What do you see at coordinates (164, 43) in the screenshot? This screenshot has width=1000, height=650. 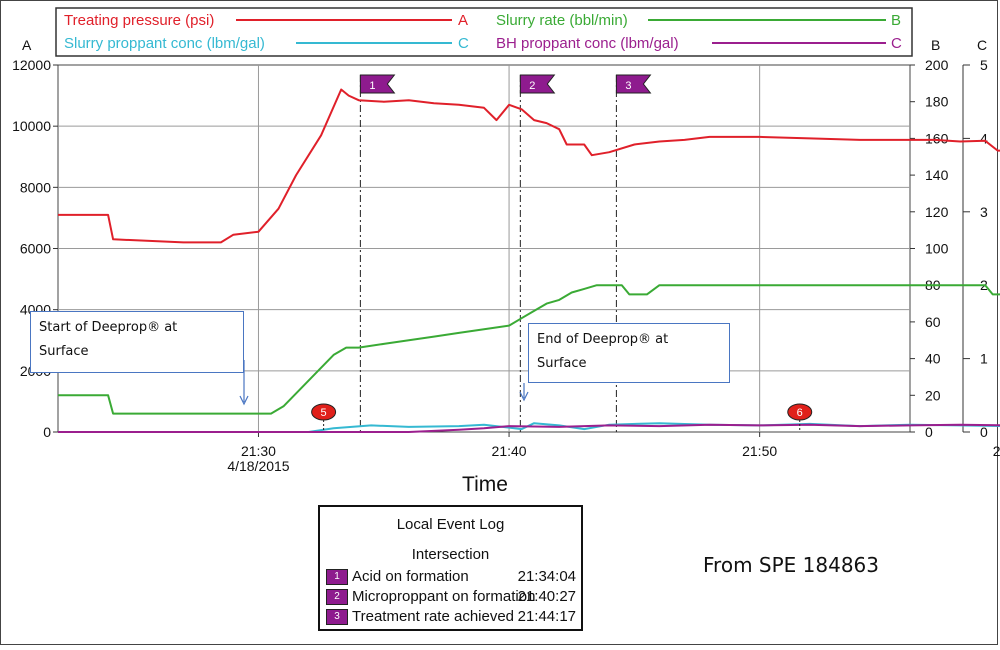 I see `legend-label: Slurry proppant conc (lbm/gal)` at bounding box center [164, 43].